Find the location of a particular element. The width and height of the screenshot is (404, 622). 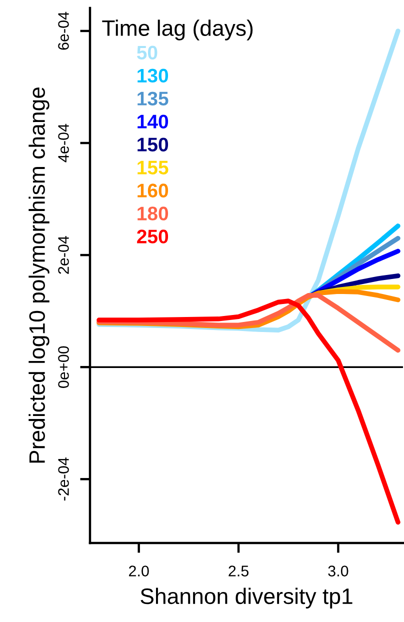

text: 50 is located at coordinates (147, 53).